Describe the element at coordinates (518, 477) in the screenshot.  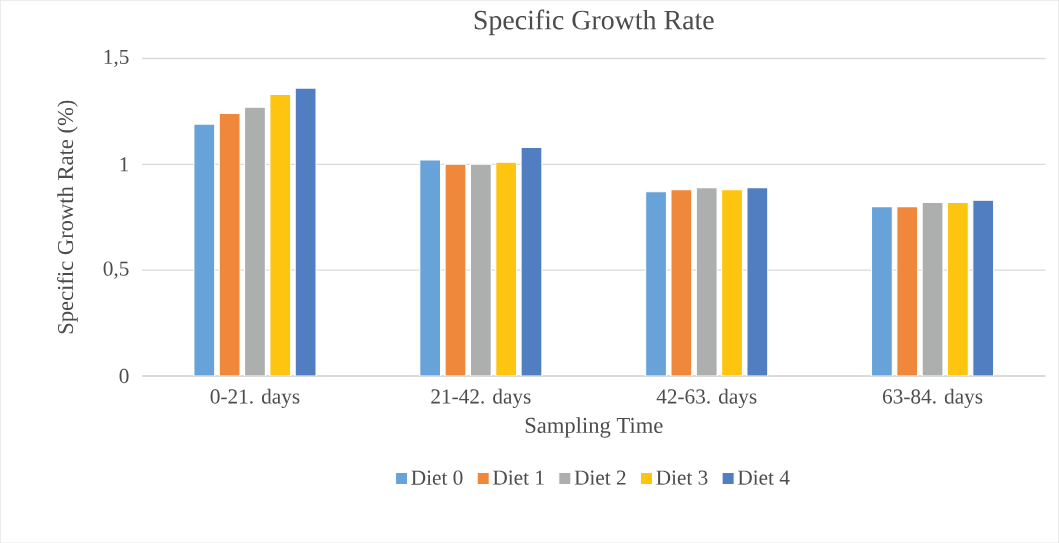
I see `legend-label: Diet 1` at that location.